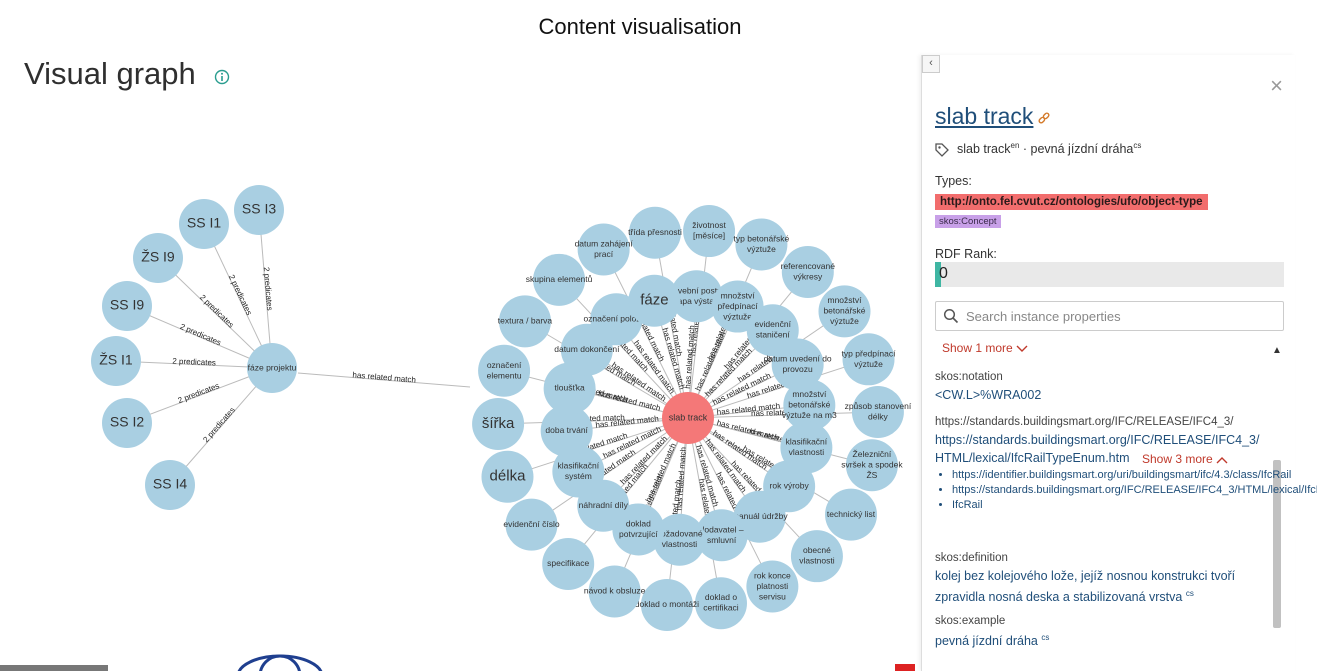 The image size is (1317, 671). I want to click on graph-node: fáze, so click(654, 300).